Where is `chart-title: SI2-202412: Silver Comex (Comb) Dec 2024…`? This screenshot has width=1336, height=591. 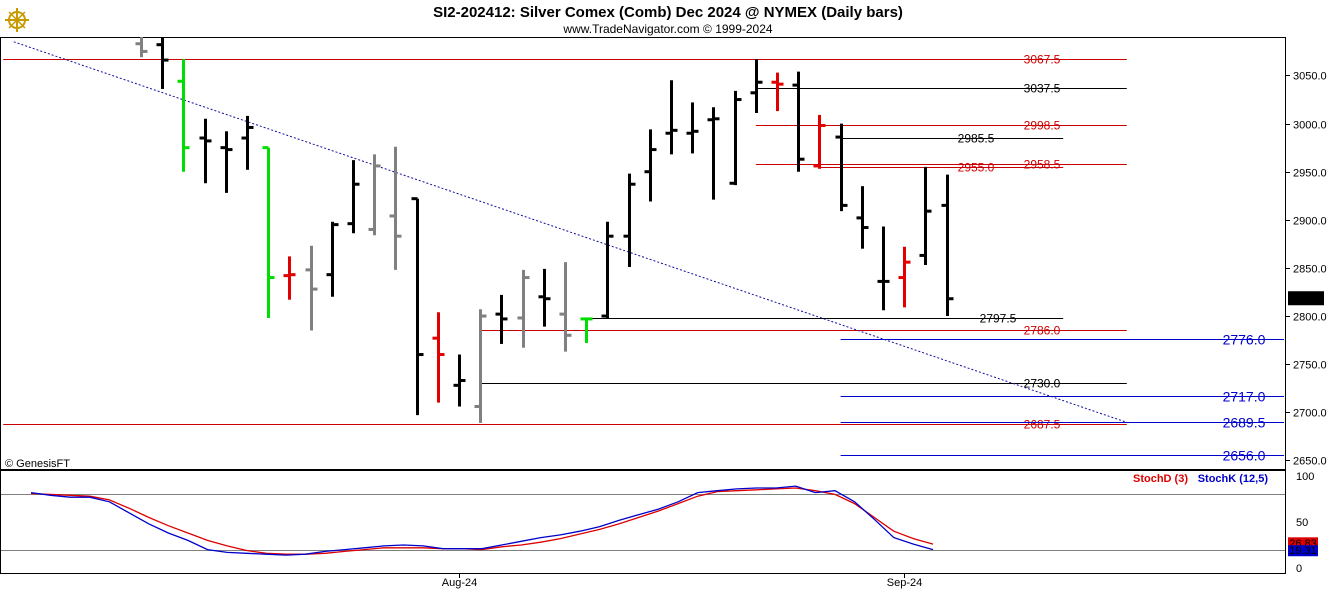
chart-title: SI2-202412: Silver Comex (Comb) Dec 2024… is located at coordinates (668, 12).